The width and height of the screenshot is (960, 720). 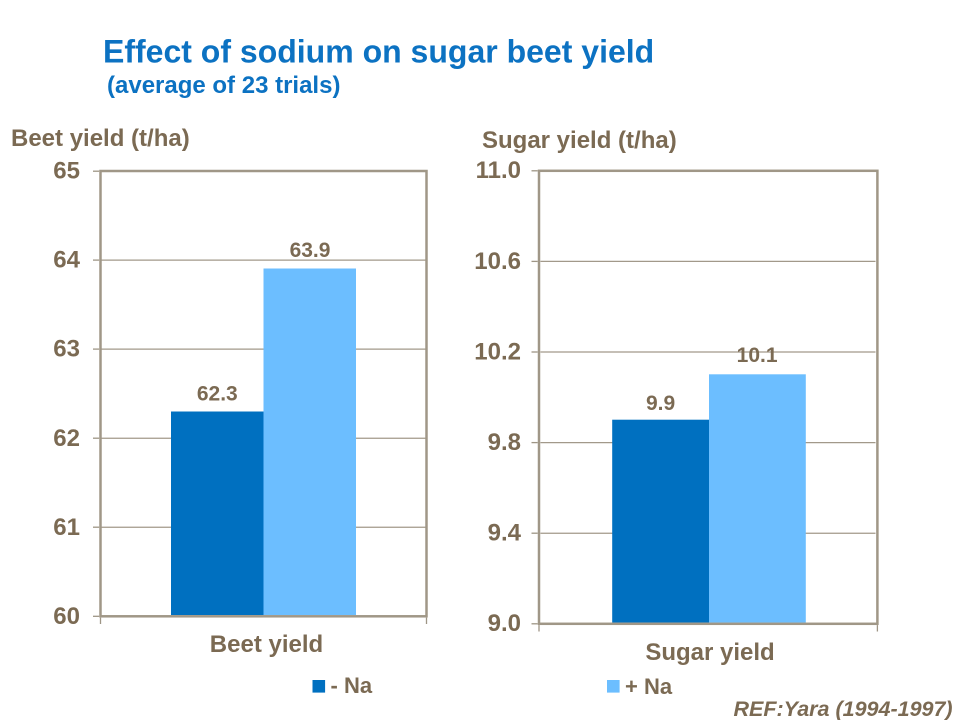 I want to click on svg-text: 60, so click(x=66, y=616).